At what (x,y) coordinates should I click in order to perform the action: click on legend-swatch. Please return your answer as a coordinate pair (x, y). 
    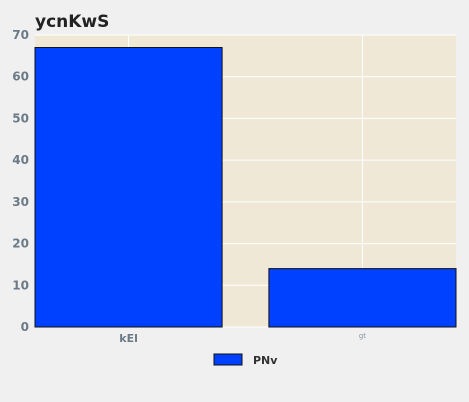
    Looking at the image, I should click on (228, 359).